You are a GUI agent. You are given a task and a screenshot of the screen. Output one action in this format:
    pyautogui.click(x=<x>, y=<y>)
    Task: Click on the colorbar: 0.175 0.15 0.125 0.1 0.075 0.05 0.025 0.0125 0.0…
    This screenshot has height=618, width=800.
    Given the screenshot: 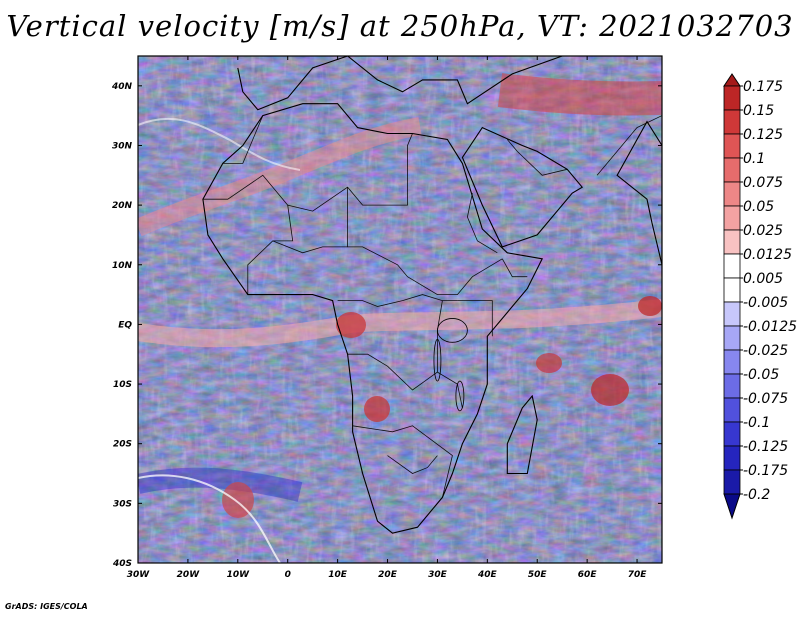 What is the action you would take?
    pyautogui.click(x=760, y=296)
    